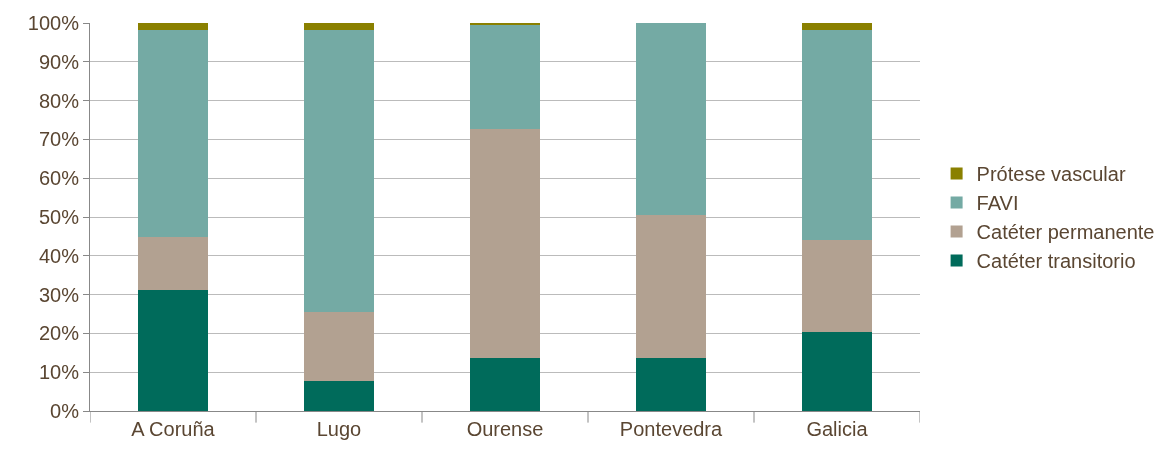 This screenshot has width=1172, height=452. What do you see at coordinates (59, 61) in the screenshot?
I see `y-tick-label: 90%` at bounding box center [59, 61].